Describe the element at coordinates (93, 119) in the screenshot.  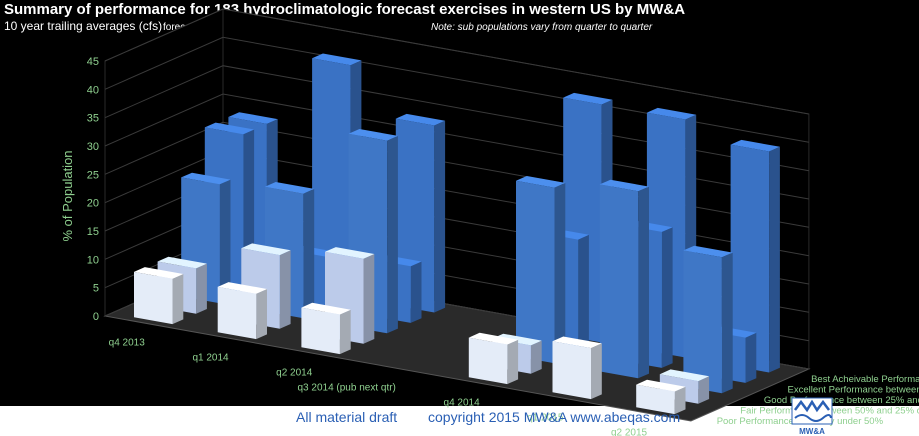
I see `y-tick-label: 35` at that location.